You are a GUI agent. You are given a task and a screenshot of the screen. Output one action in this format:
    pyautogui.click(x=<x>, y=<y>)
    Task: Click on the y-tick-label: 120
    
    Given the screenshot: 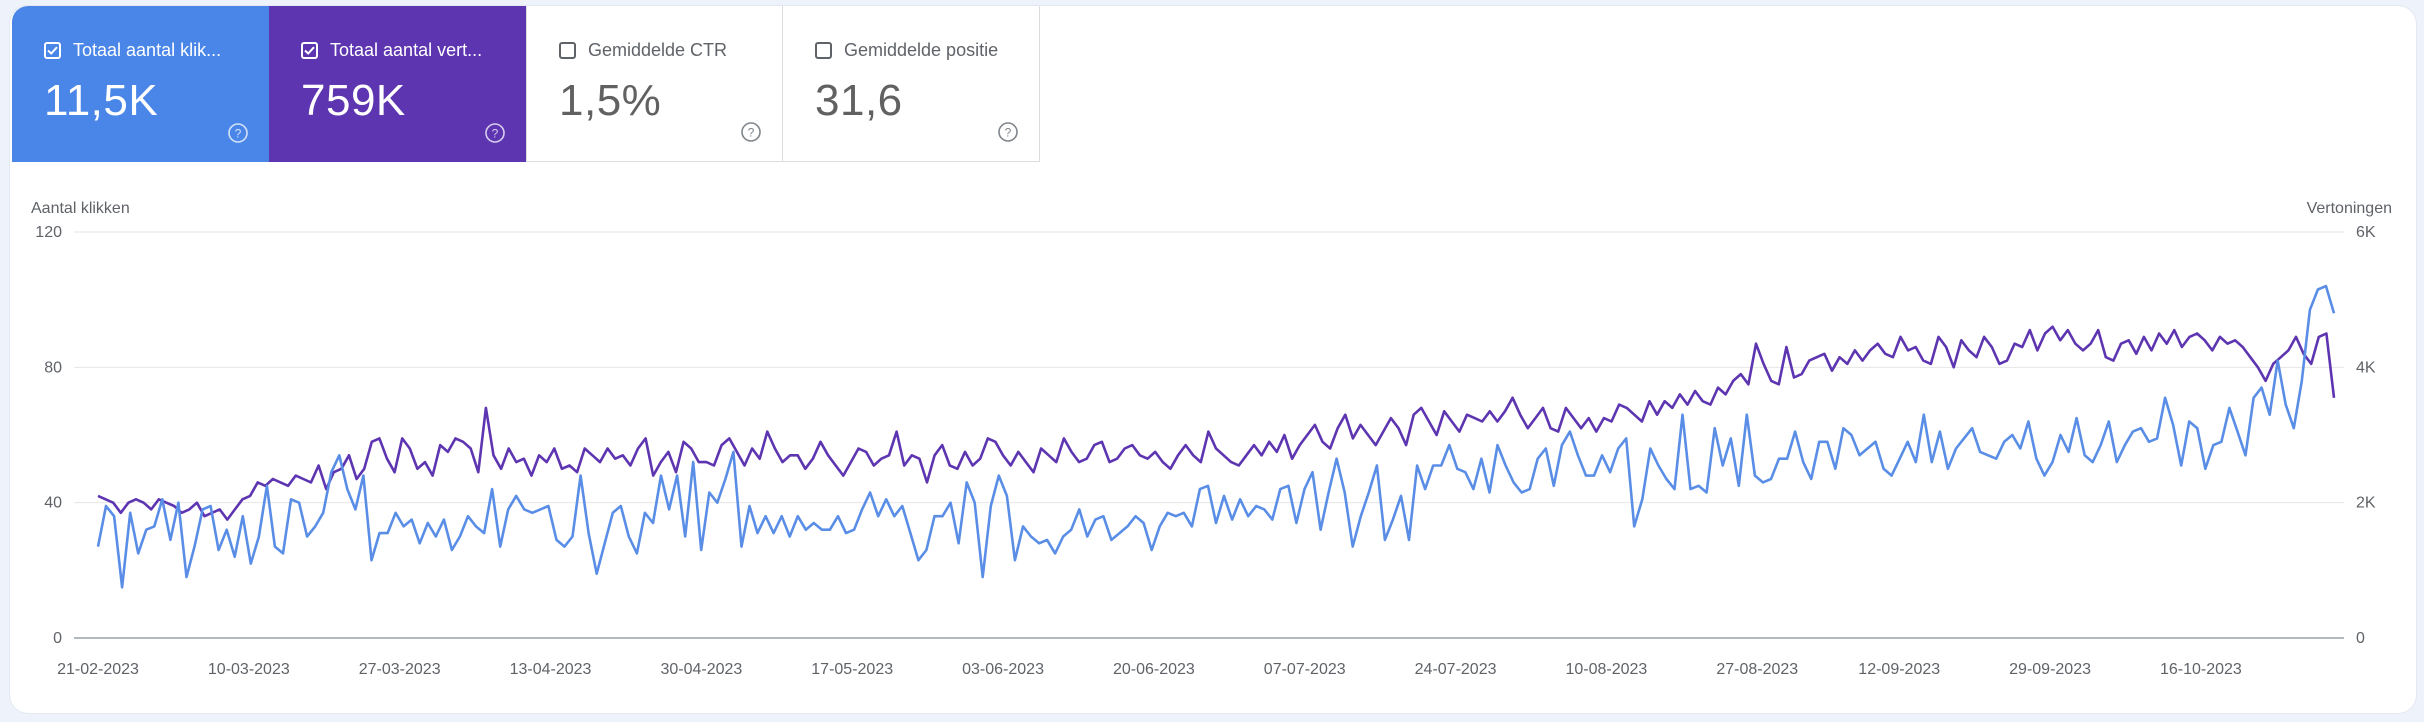 What is the action you would take?
    pyautogui.click(x=48, y=232)
    